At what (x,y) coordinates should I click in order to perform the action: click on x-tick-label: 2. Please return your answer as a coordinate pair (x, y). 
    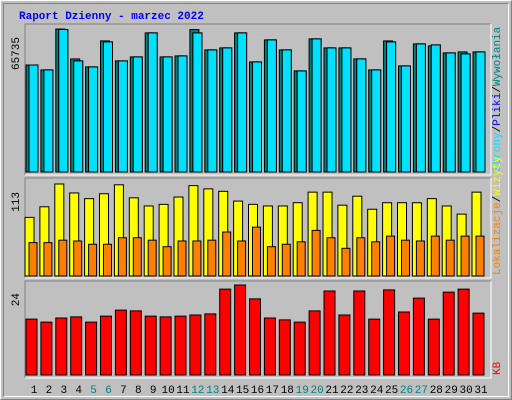
    Looking at the image, I should click on (49, 391).